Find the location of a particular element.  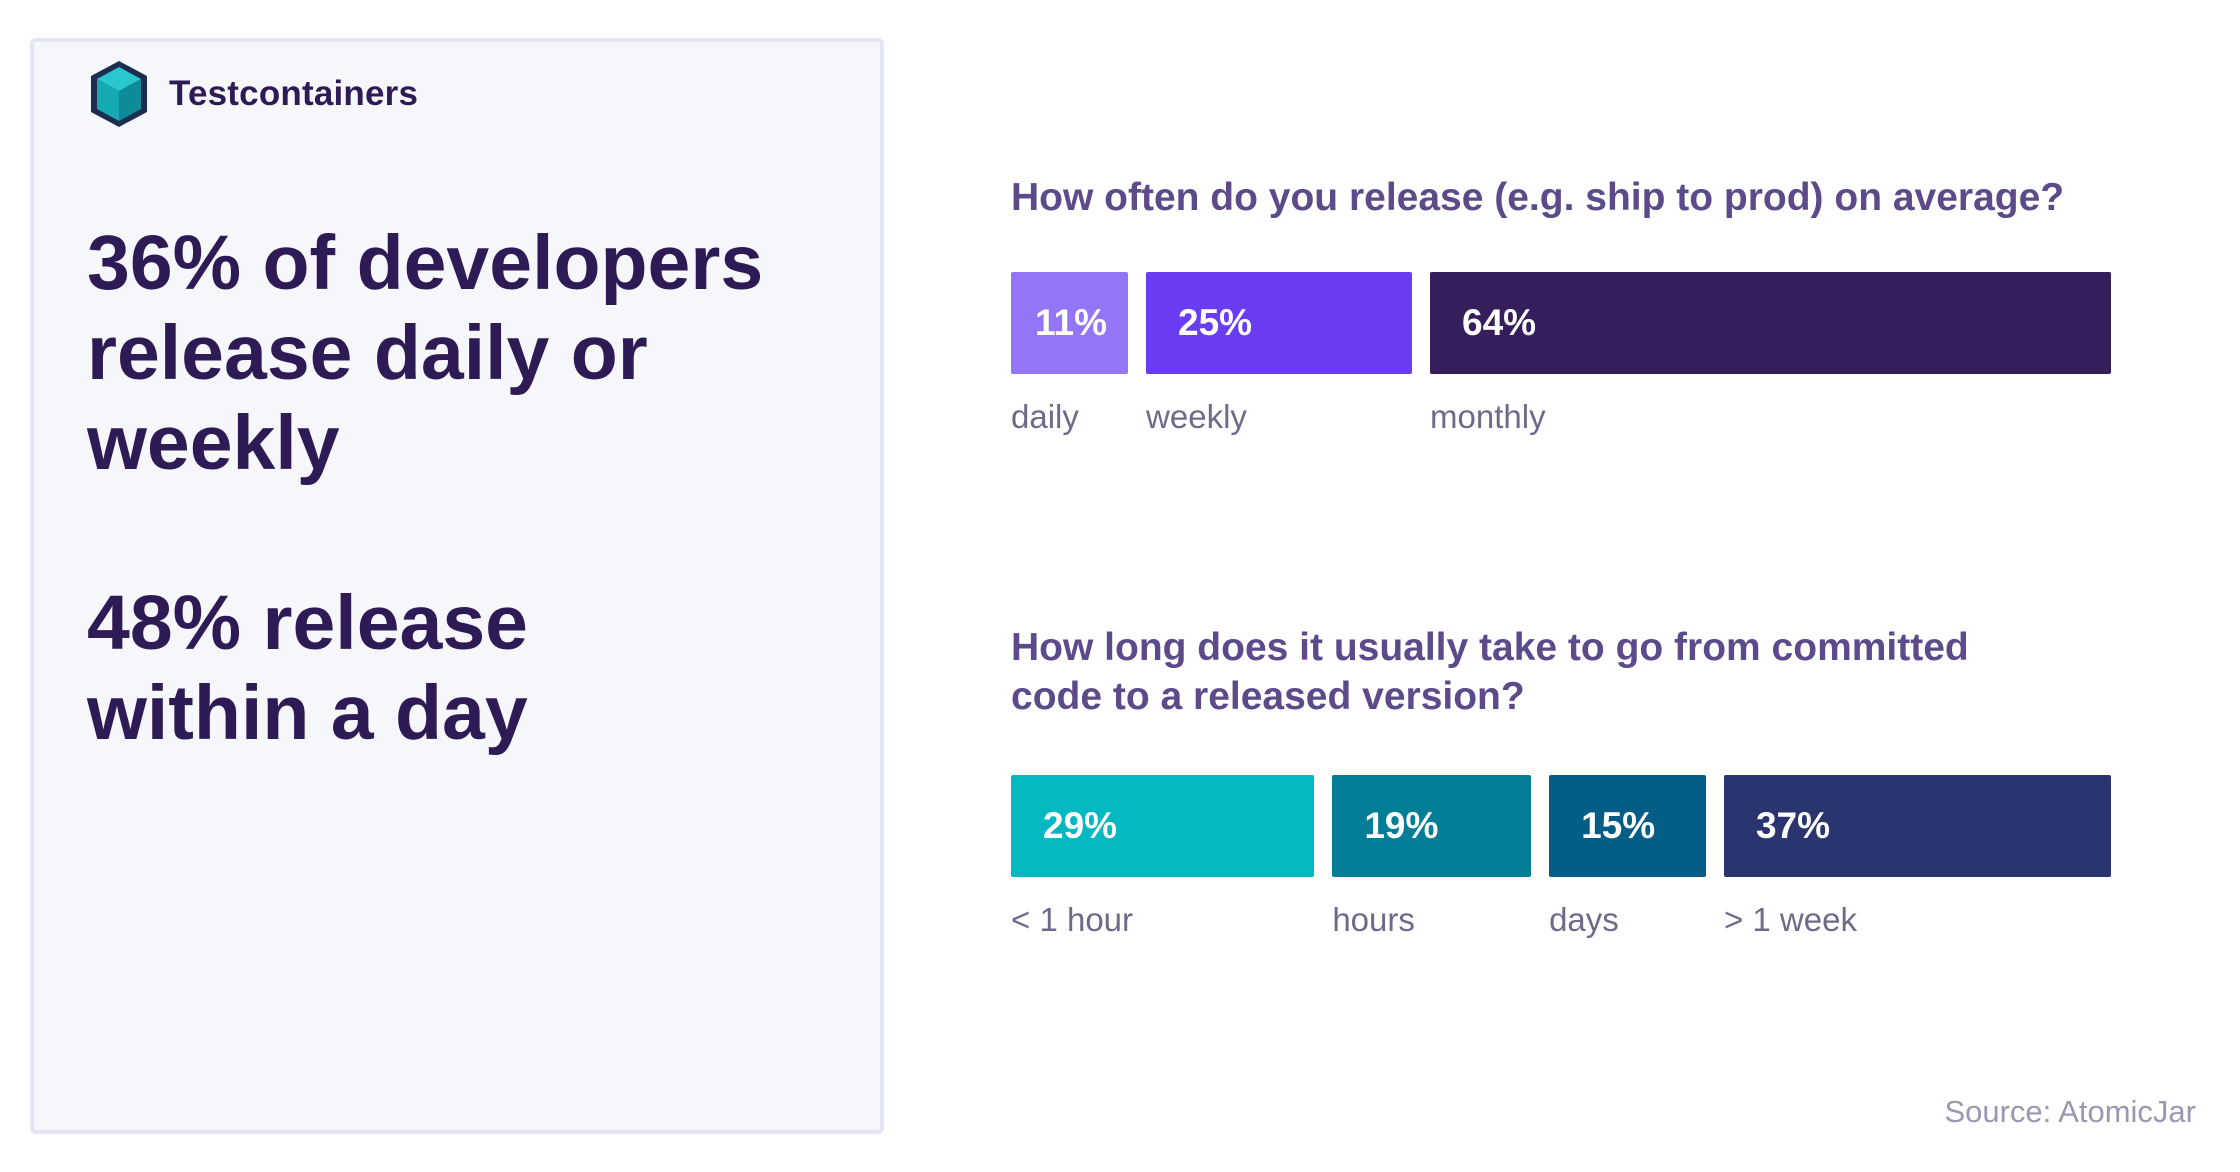

chart-2-title-line-2: code to a released version? is located at coordinates (1268, 696).